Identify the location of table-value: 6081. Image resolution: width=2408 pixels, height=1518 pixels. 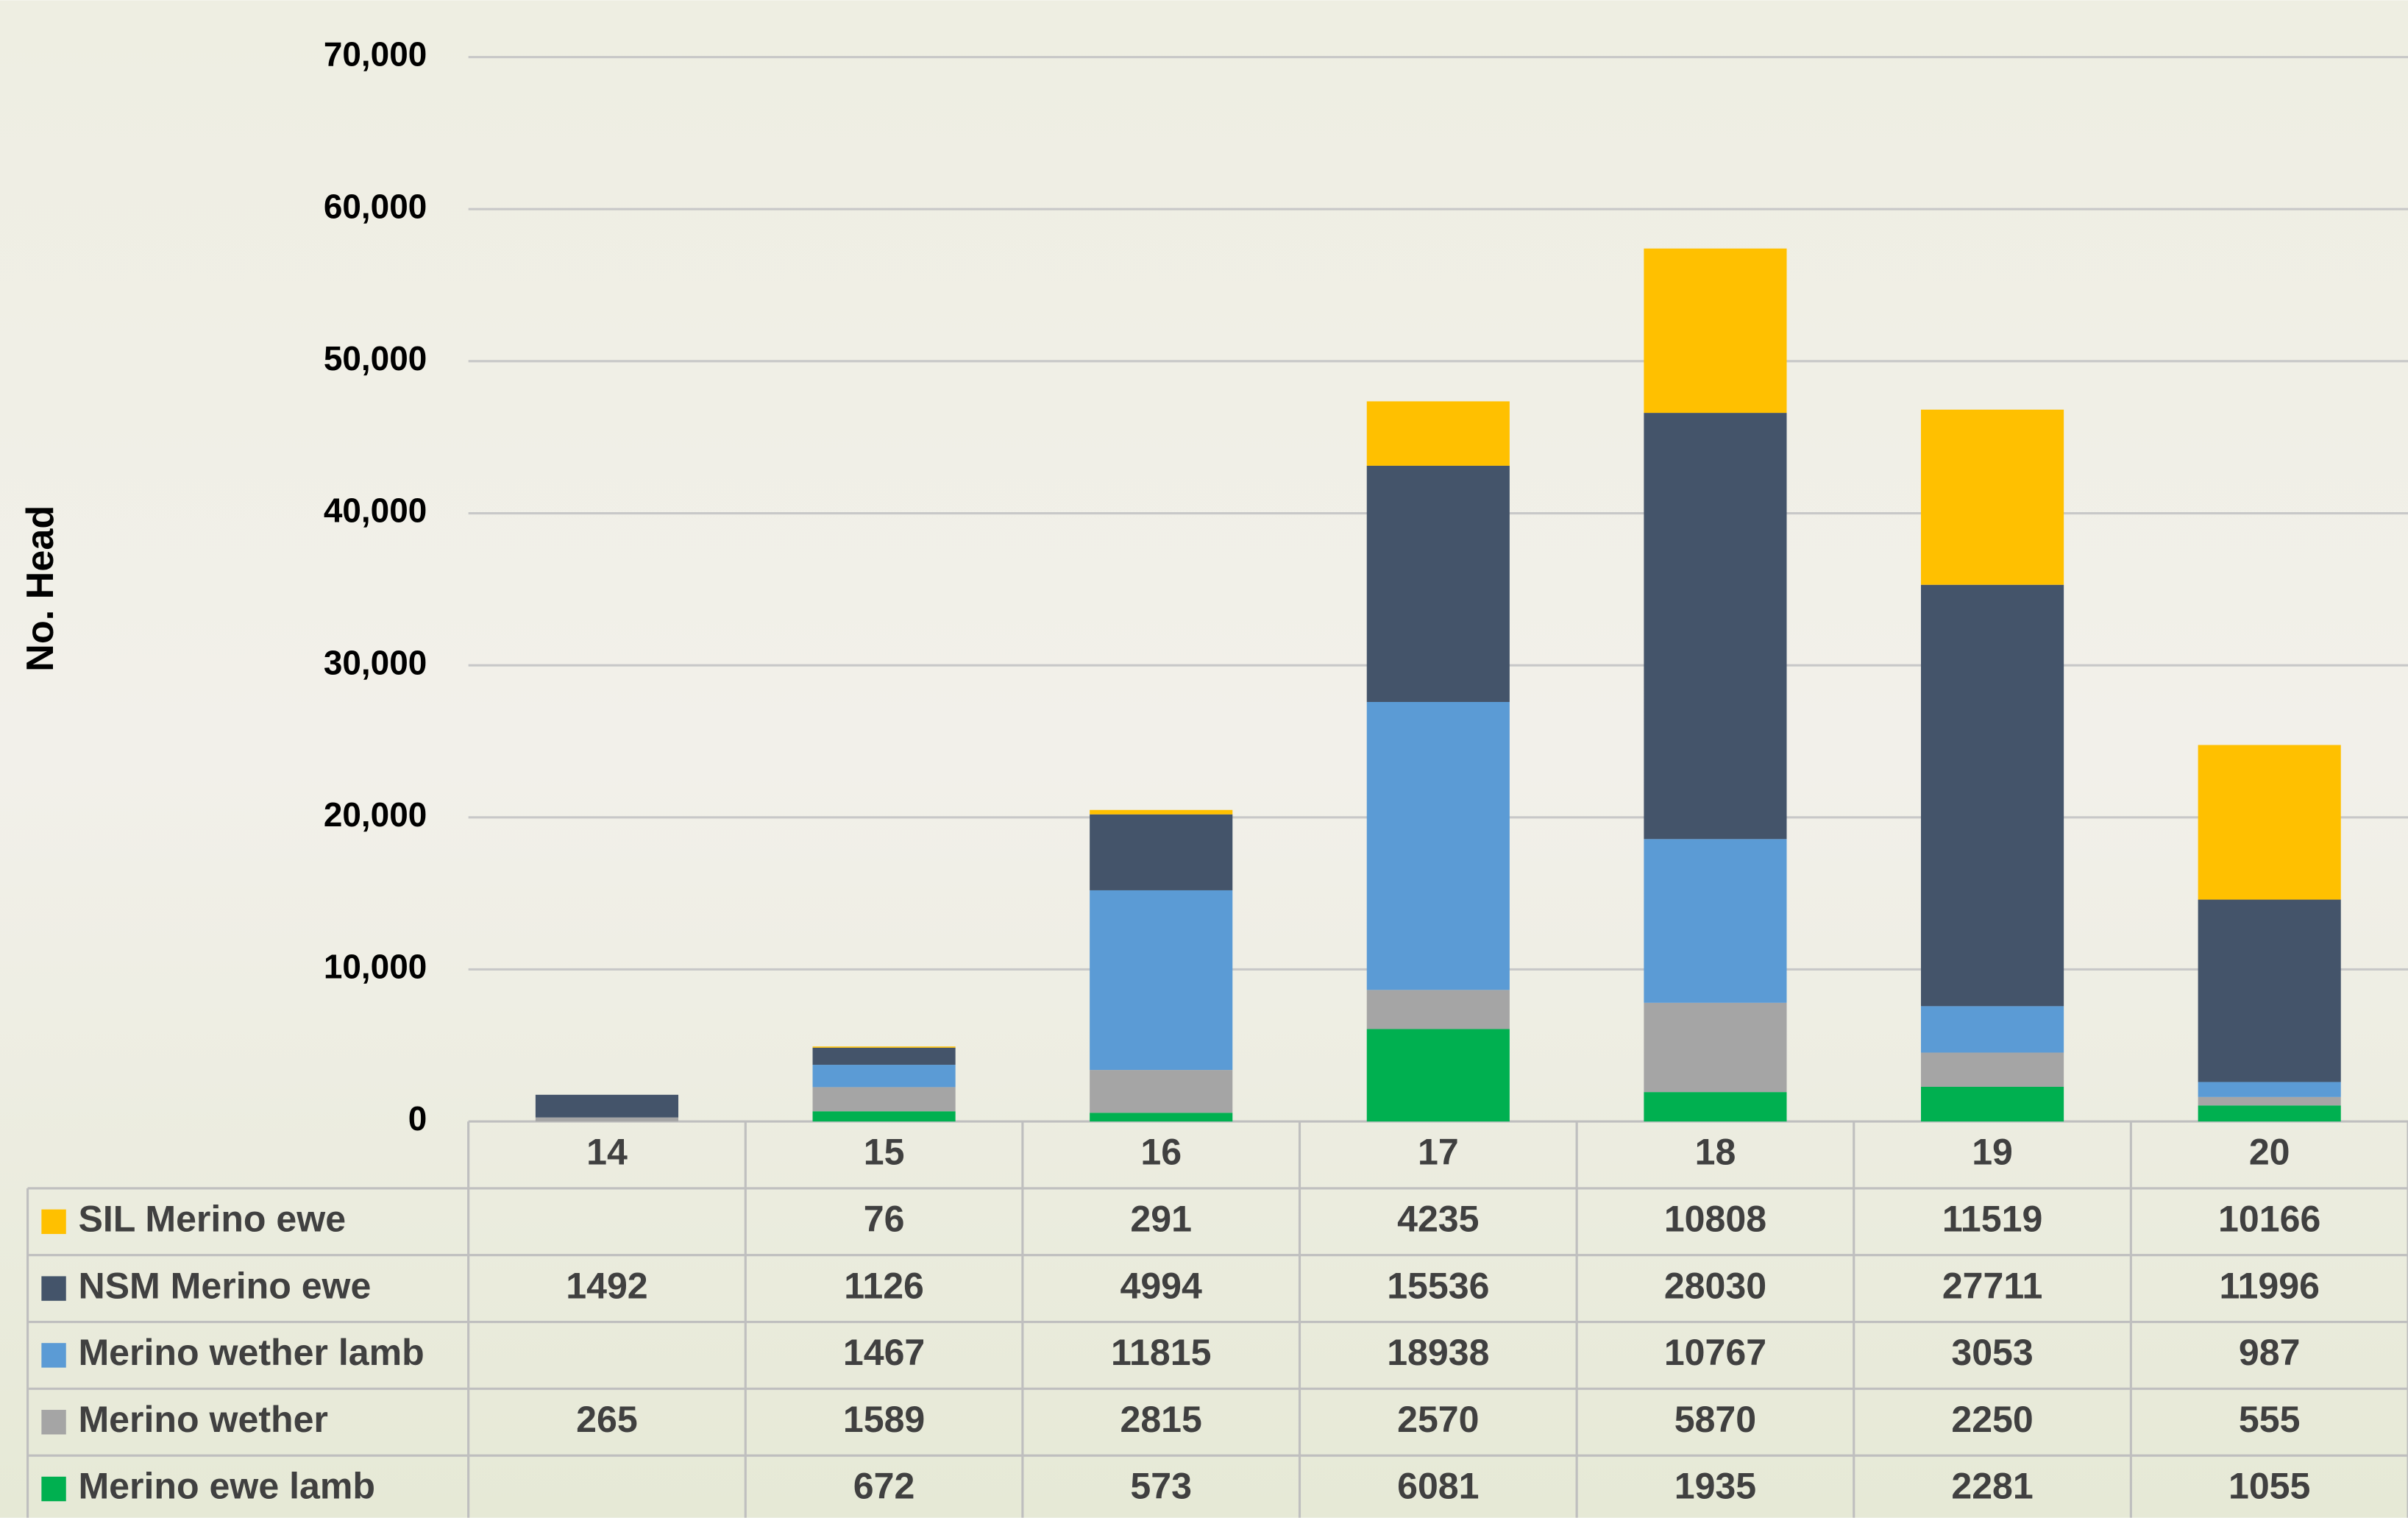
(1438, 1486).